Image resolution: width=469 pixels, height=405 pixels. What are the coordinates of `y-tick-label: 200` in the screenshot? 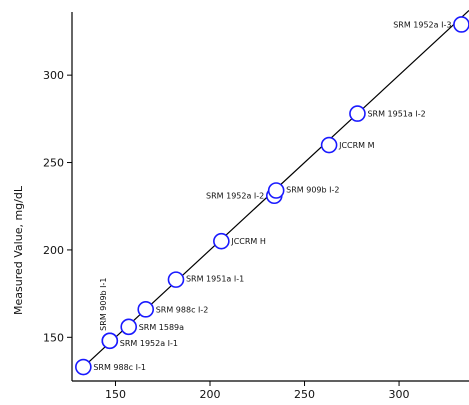 It's located at (53, 250).